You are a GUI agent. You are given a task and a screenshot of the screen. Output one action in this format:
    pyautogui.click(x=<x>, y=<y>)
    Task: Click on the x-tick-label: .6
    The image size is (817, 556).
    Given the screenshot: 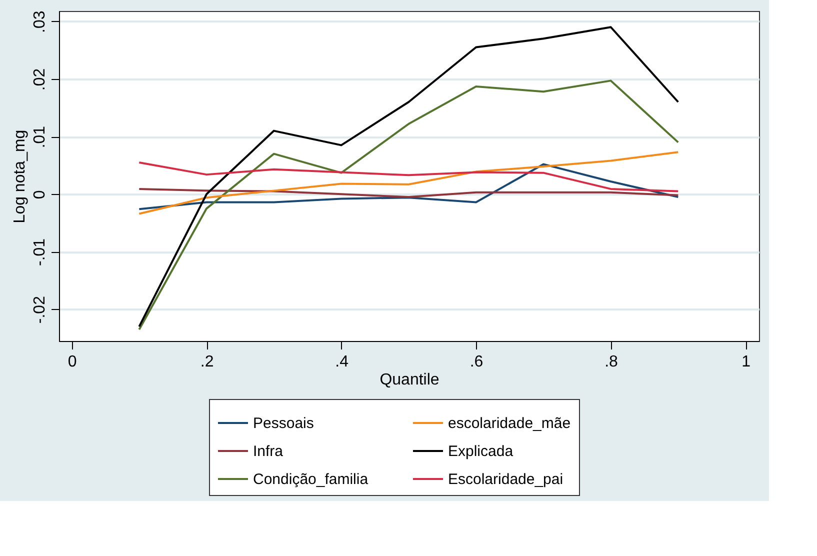 What is the action you would take?
    pyautogui.click(x=477, y=362)
    